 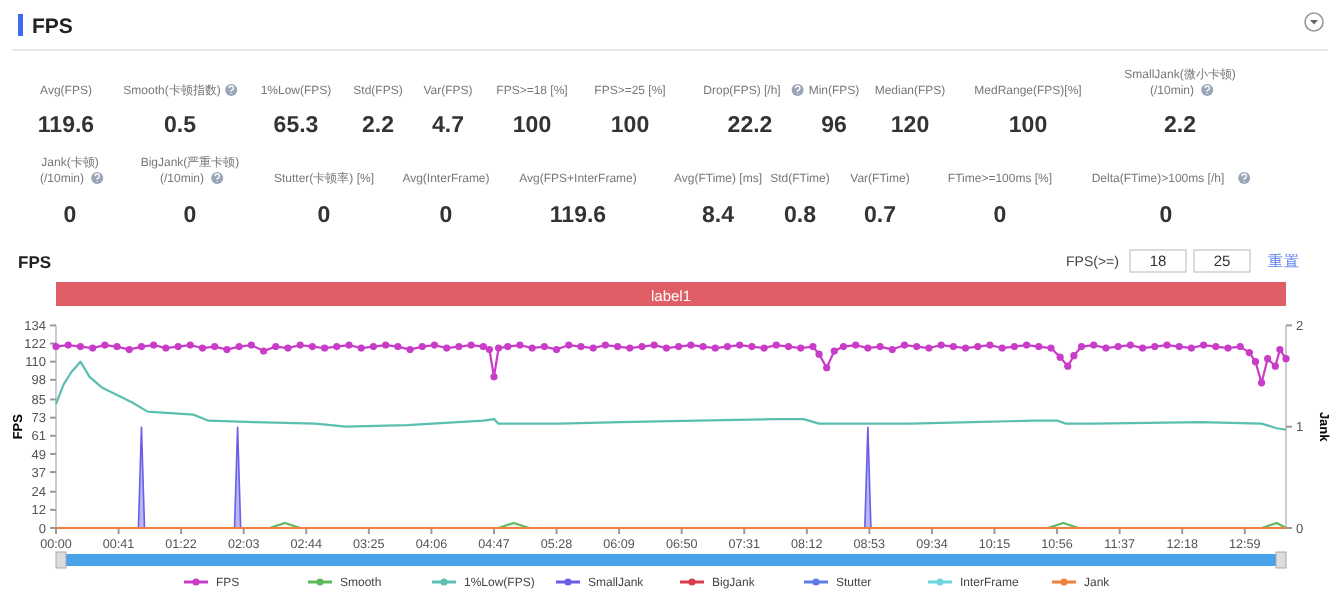 I want to click on text: FPS, so click(x=52, y=27).